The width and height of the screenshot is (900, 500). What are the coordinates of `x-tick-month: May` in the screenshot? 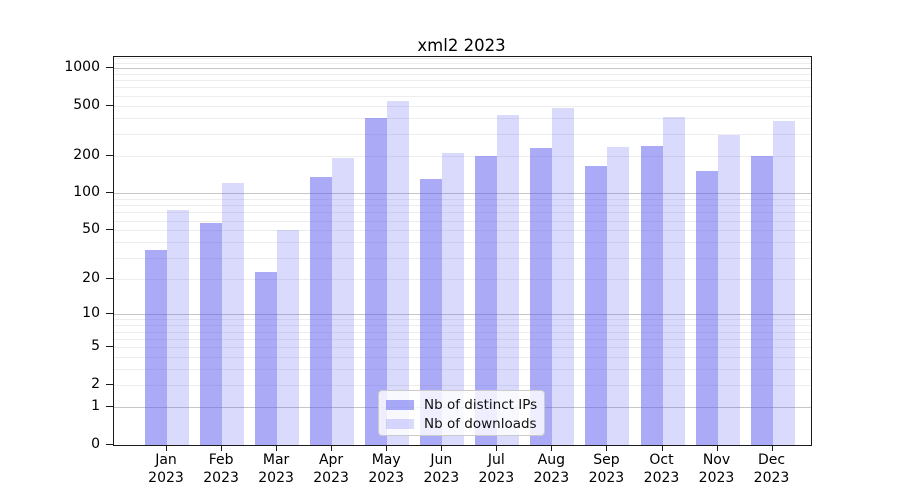 It's located at (386, 460).